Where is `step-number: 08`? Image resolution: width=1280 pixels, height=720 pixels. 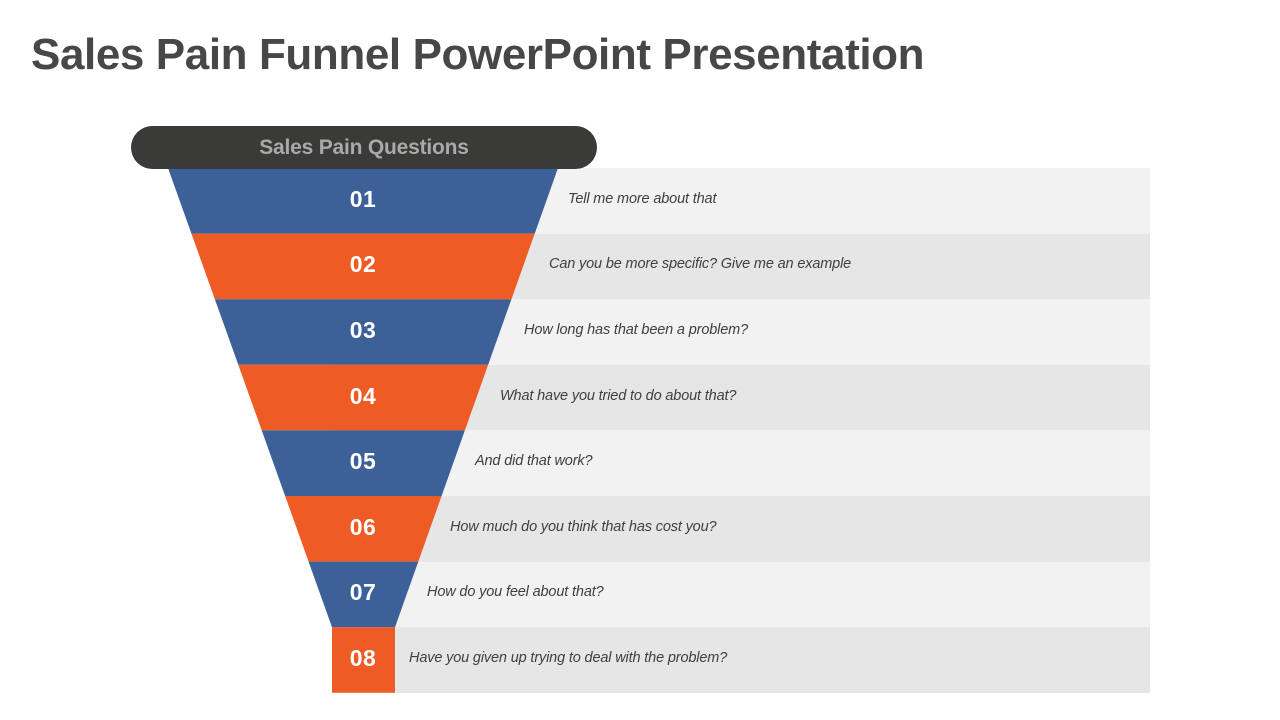 step-number: 08 is located at coordinates (363, 658).